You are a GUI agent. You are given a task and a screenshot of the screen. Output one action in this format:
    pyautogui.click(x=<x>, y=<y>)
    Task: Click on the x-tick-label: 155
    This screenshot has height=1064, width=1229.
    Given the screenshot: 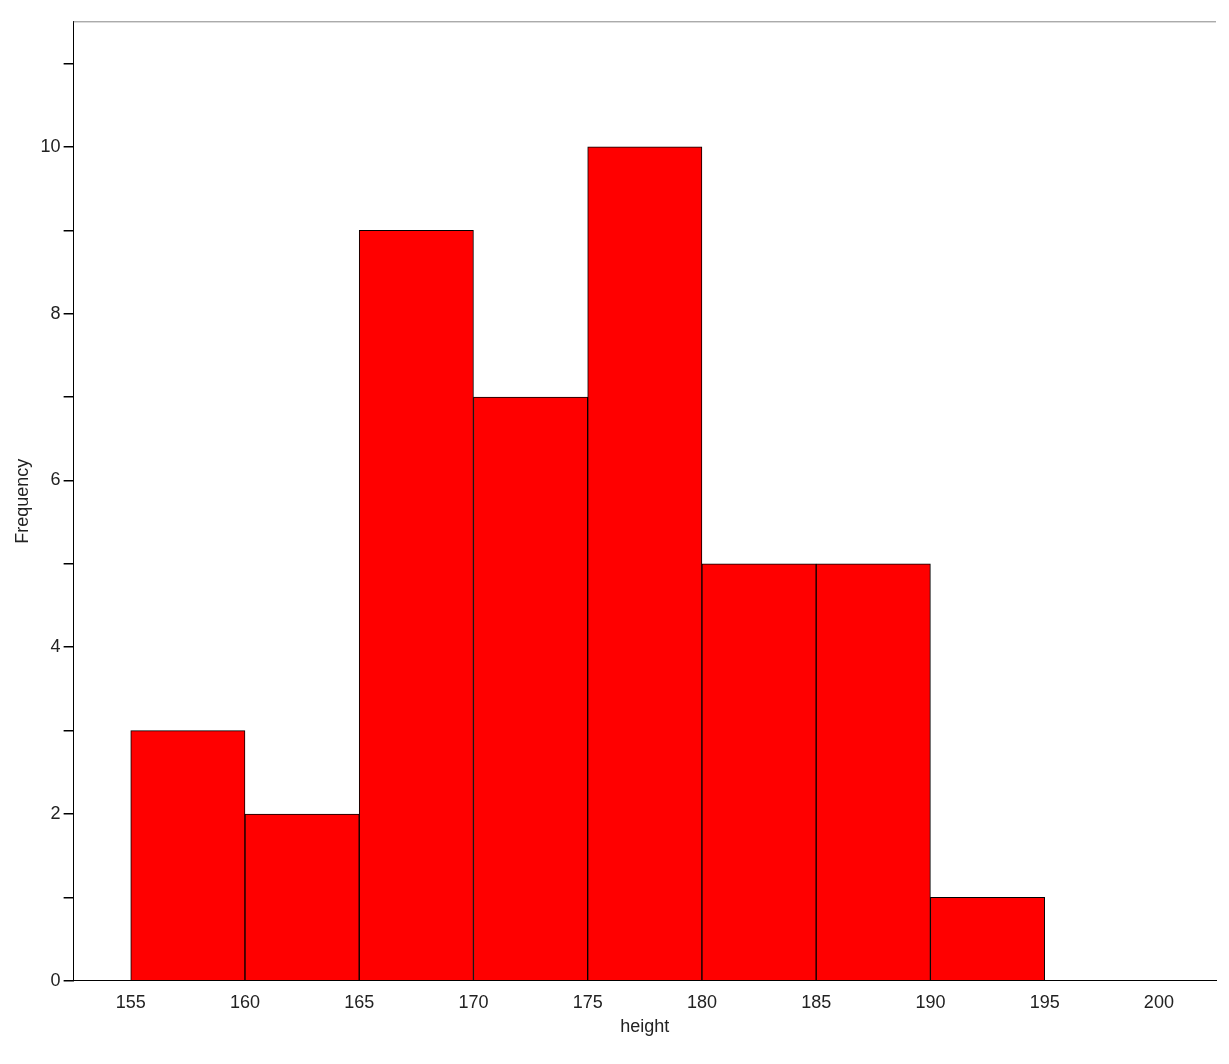 What is the action you would take?
    pyautogui.click(x=130, y=1001)
    